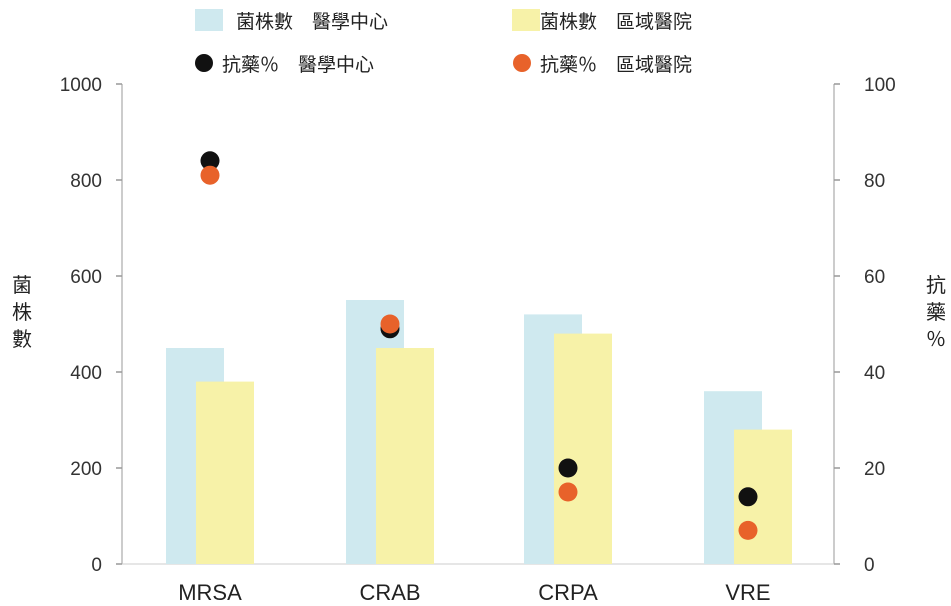  What do you see at coordinates (91, 325) in the screenshot?
I see `left-axis-ticks: 0 200 400 600 800 1000` at bounding box center [91, 325].